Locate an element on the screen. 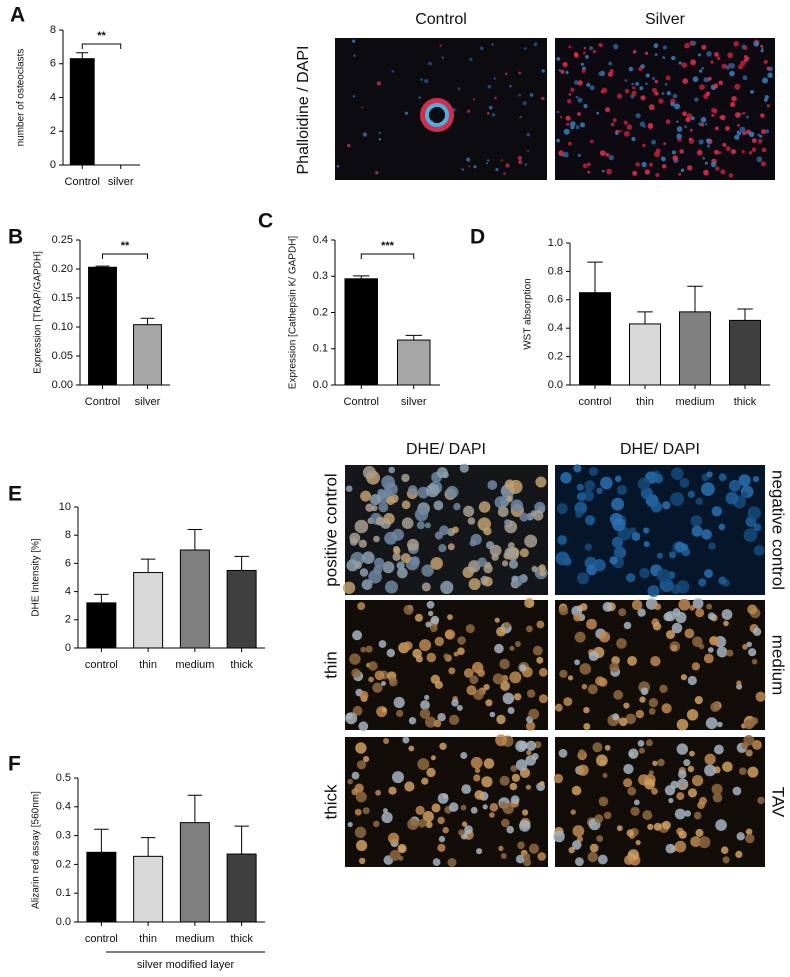  y-tick-label: 2 is located at coordinates (53, 131).